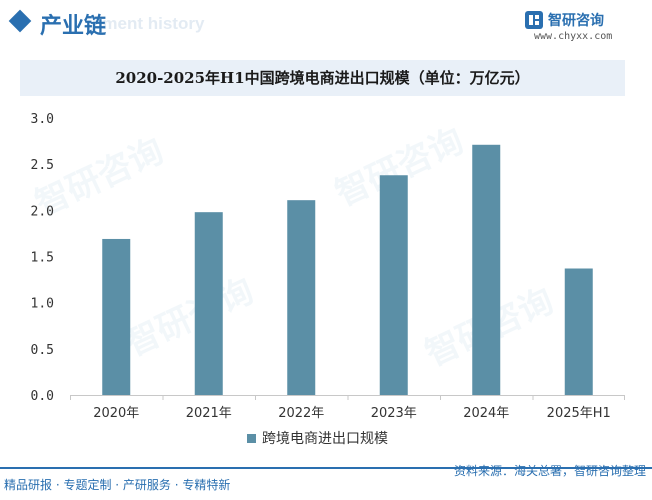 This screenshot has height=500, width=652. What do you see at coordinates (42, 304) in the screenshot?
I see `y-tick-label: 1.0` at bounding box center [42, 304].